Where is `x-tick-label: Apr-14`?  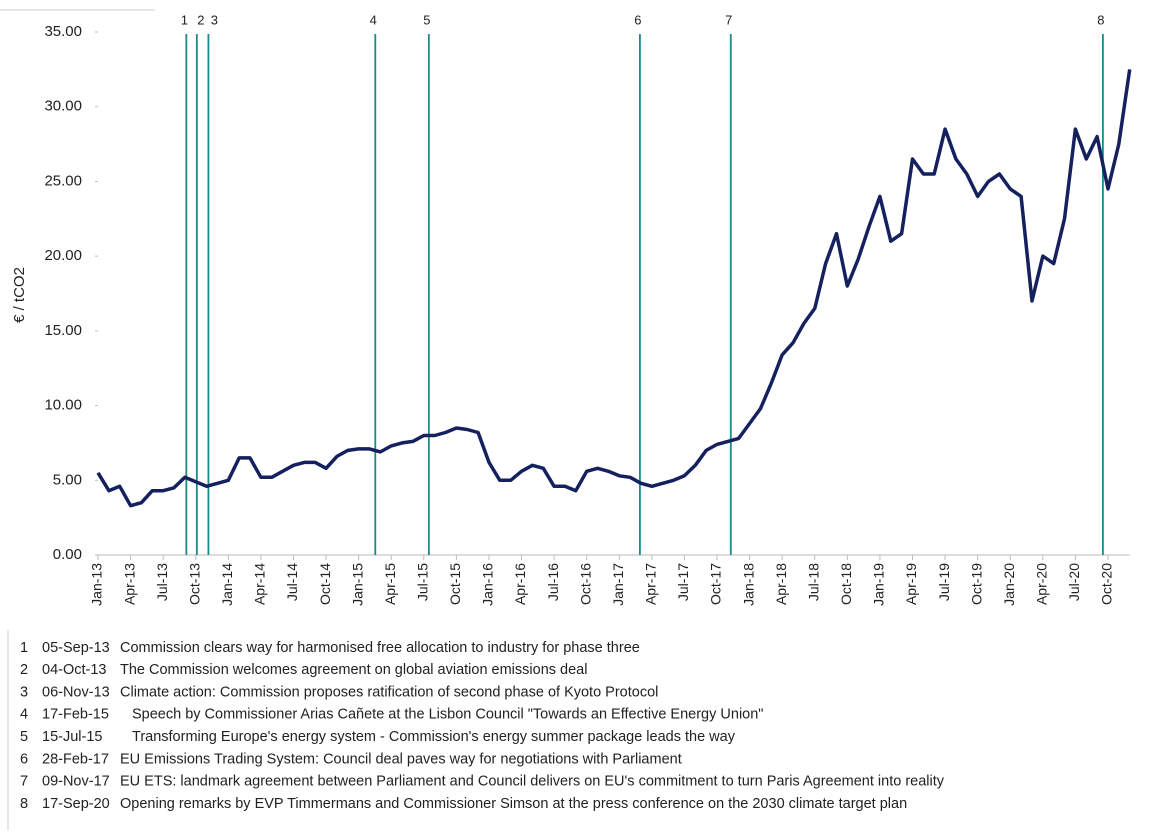
x-tick-label: Apr-14 is located at coordinates (260, 584).